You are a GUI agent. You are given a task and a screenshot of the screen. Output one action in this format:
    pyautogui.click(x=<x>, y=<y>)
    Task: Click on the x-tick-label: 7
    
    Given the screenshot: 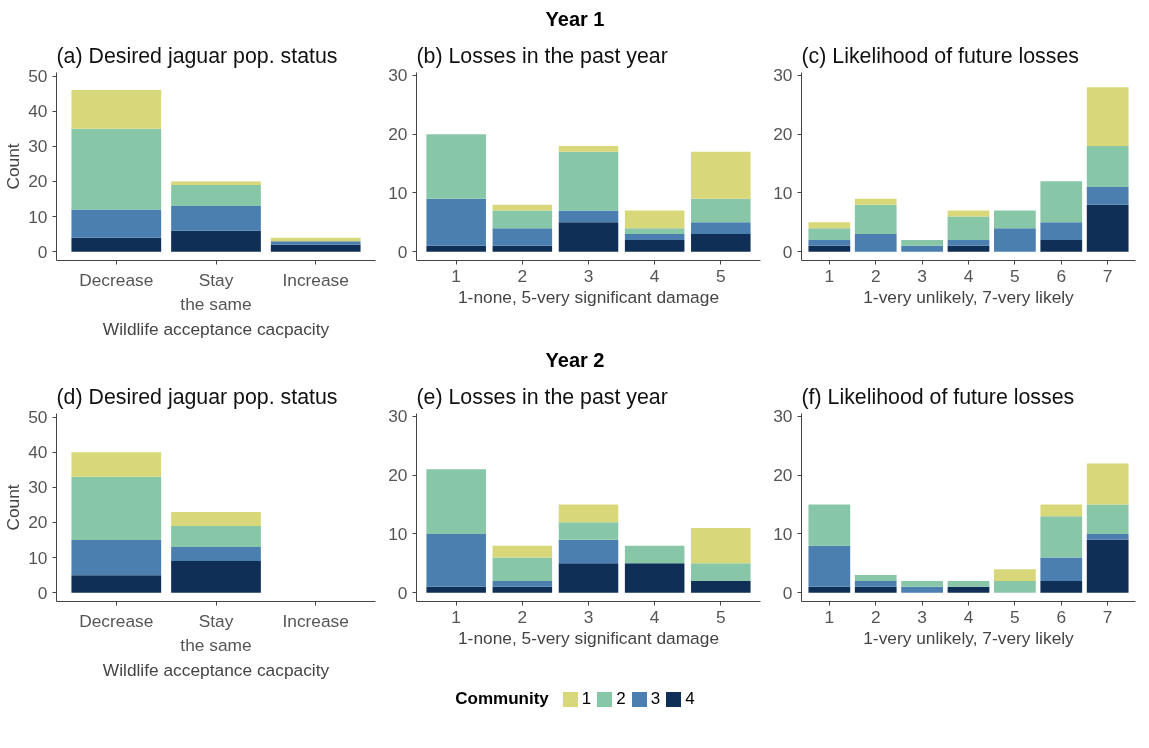 What is the action you would take?
    pyautogui.click(x=1107, y=616)
    